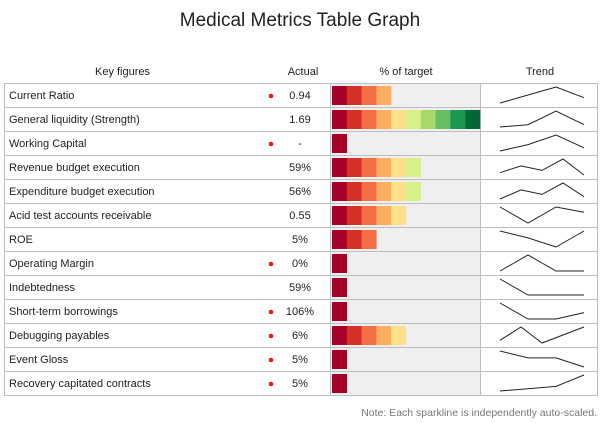  Describe the element at coordinates (299, 216) in the screenshot. I see `actual-value: 0.55` at that location.